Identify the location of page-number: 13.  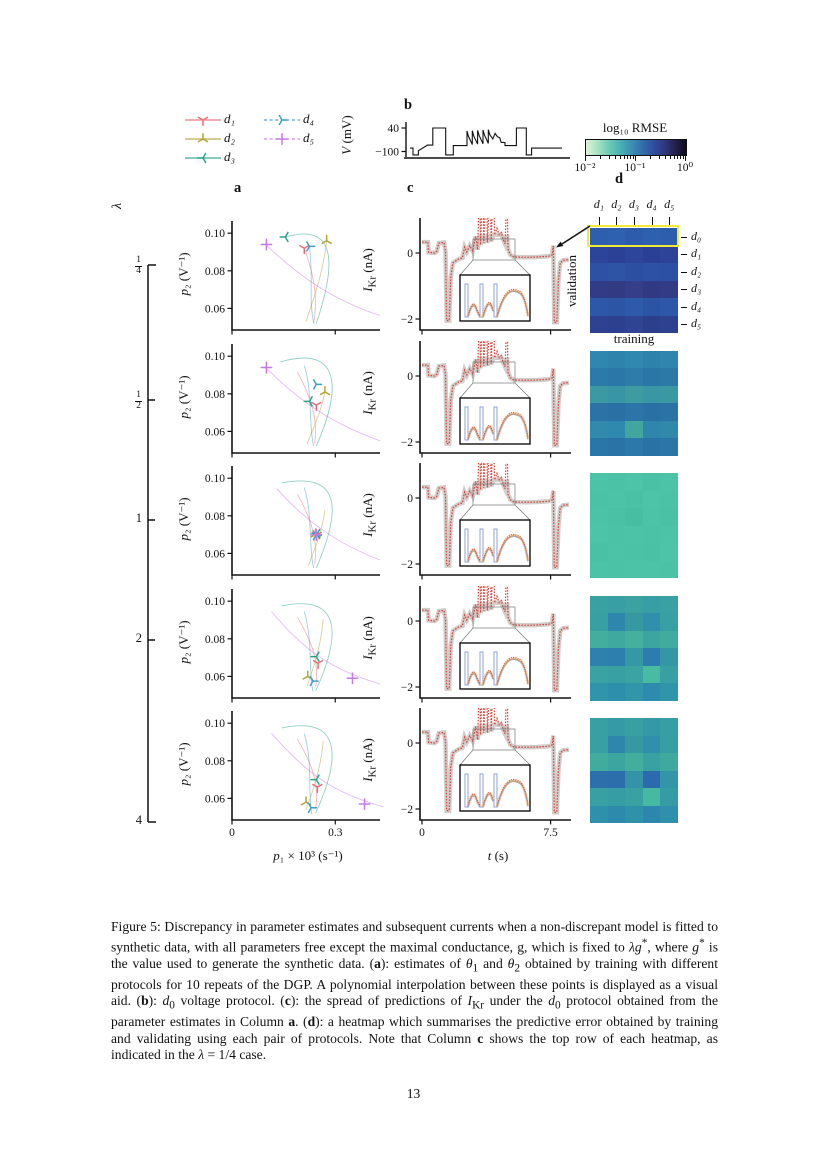
(413, 1093).